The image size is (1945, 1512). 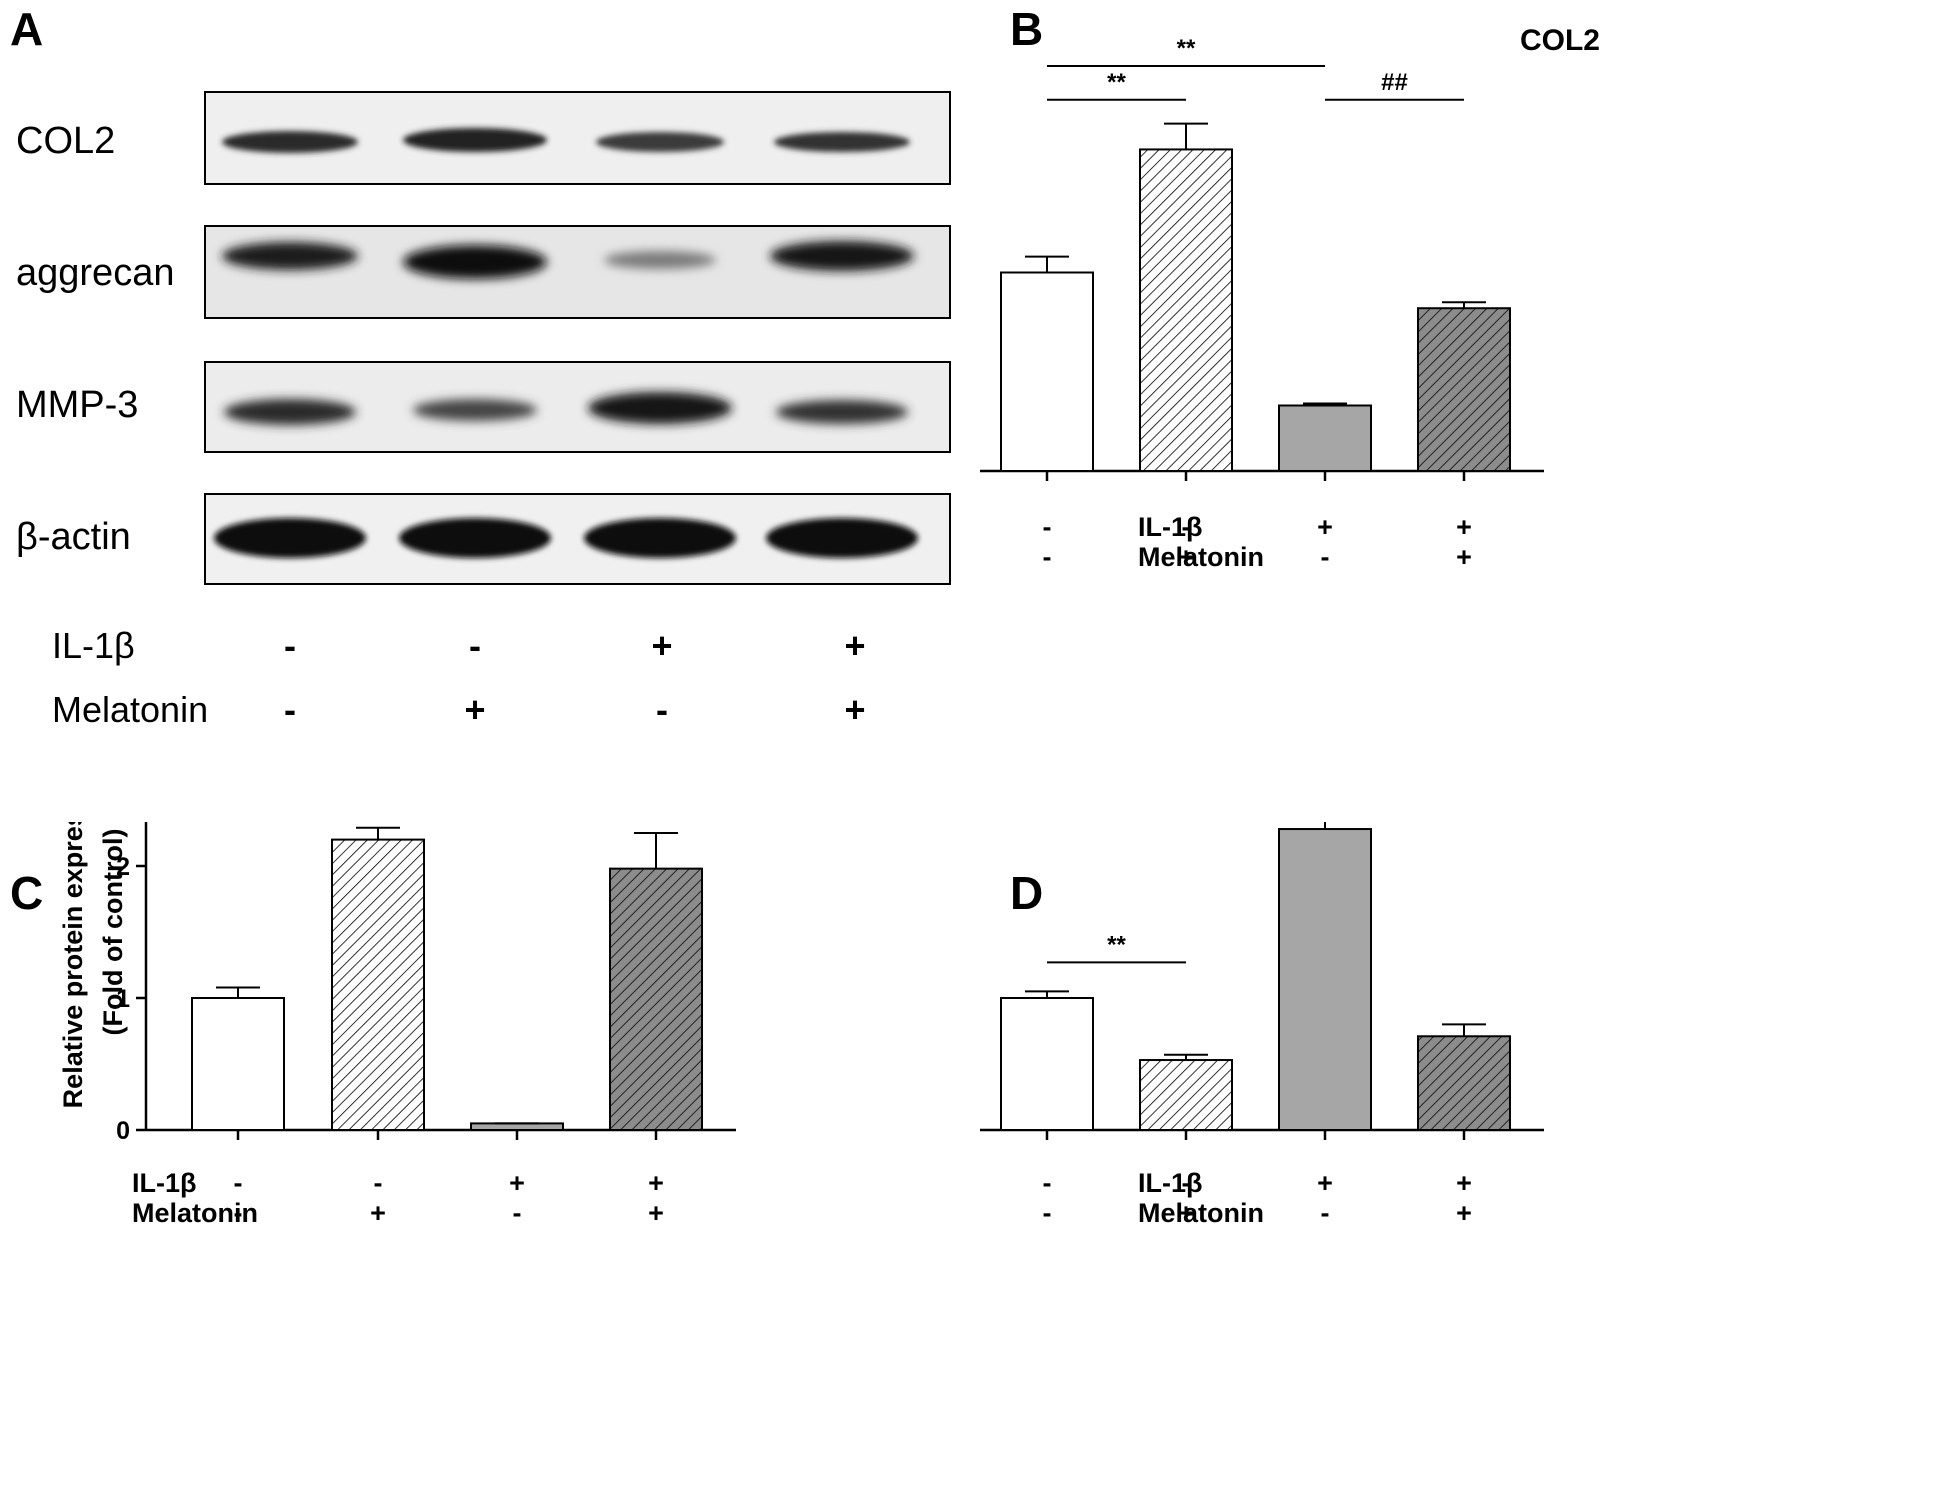 What do you see at coordinates (113, 932) in the screenshot?
I see `y-axis-label: (Fold of control)` at bounding box center [113, 932].